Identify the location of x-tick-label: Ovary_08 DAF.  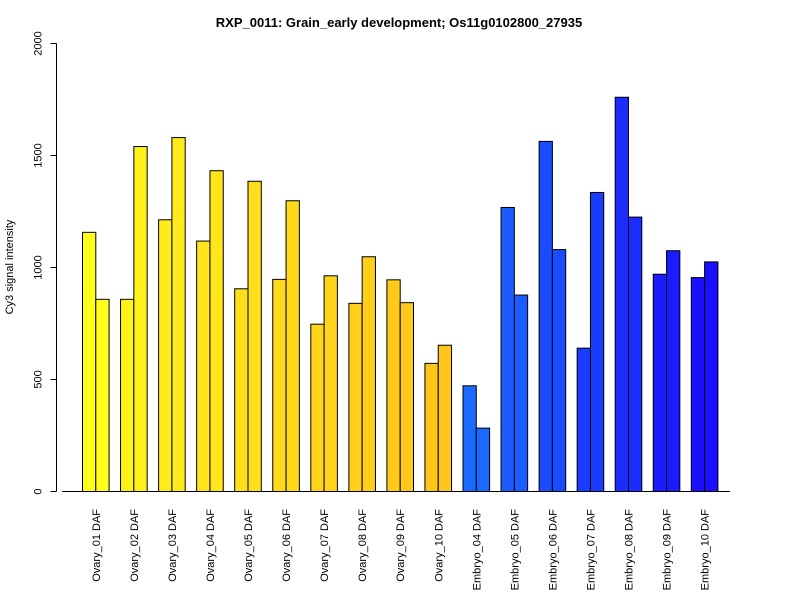
(363, 545).